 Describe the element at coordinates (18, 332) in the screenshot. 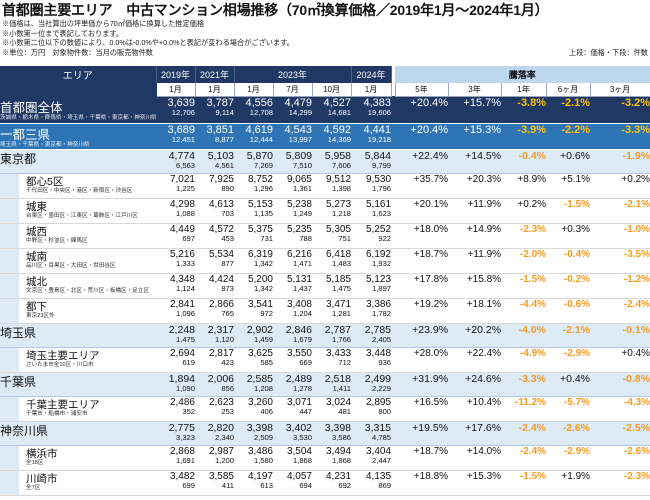

I see `area-name: 埼玉県` at that location.